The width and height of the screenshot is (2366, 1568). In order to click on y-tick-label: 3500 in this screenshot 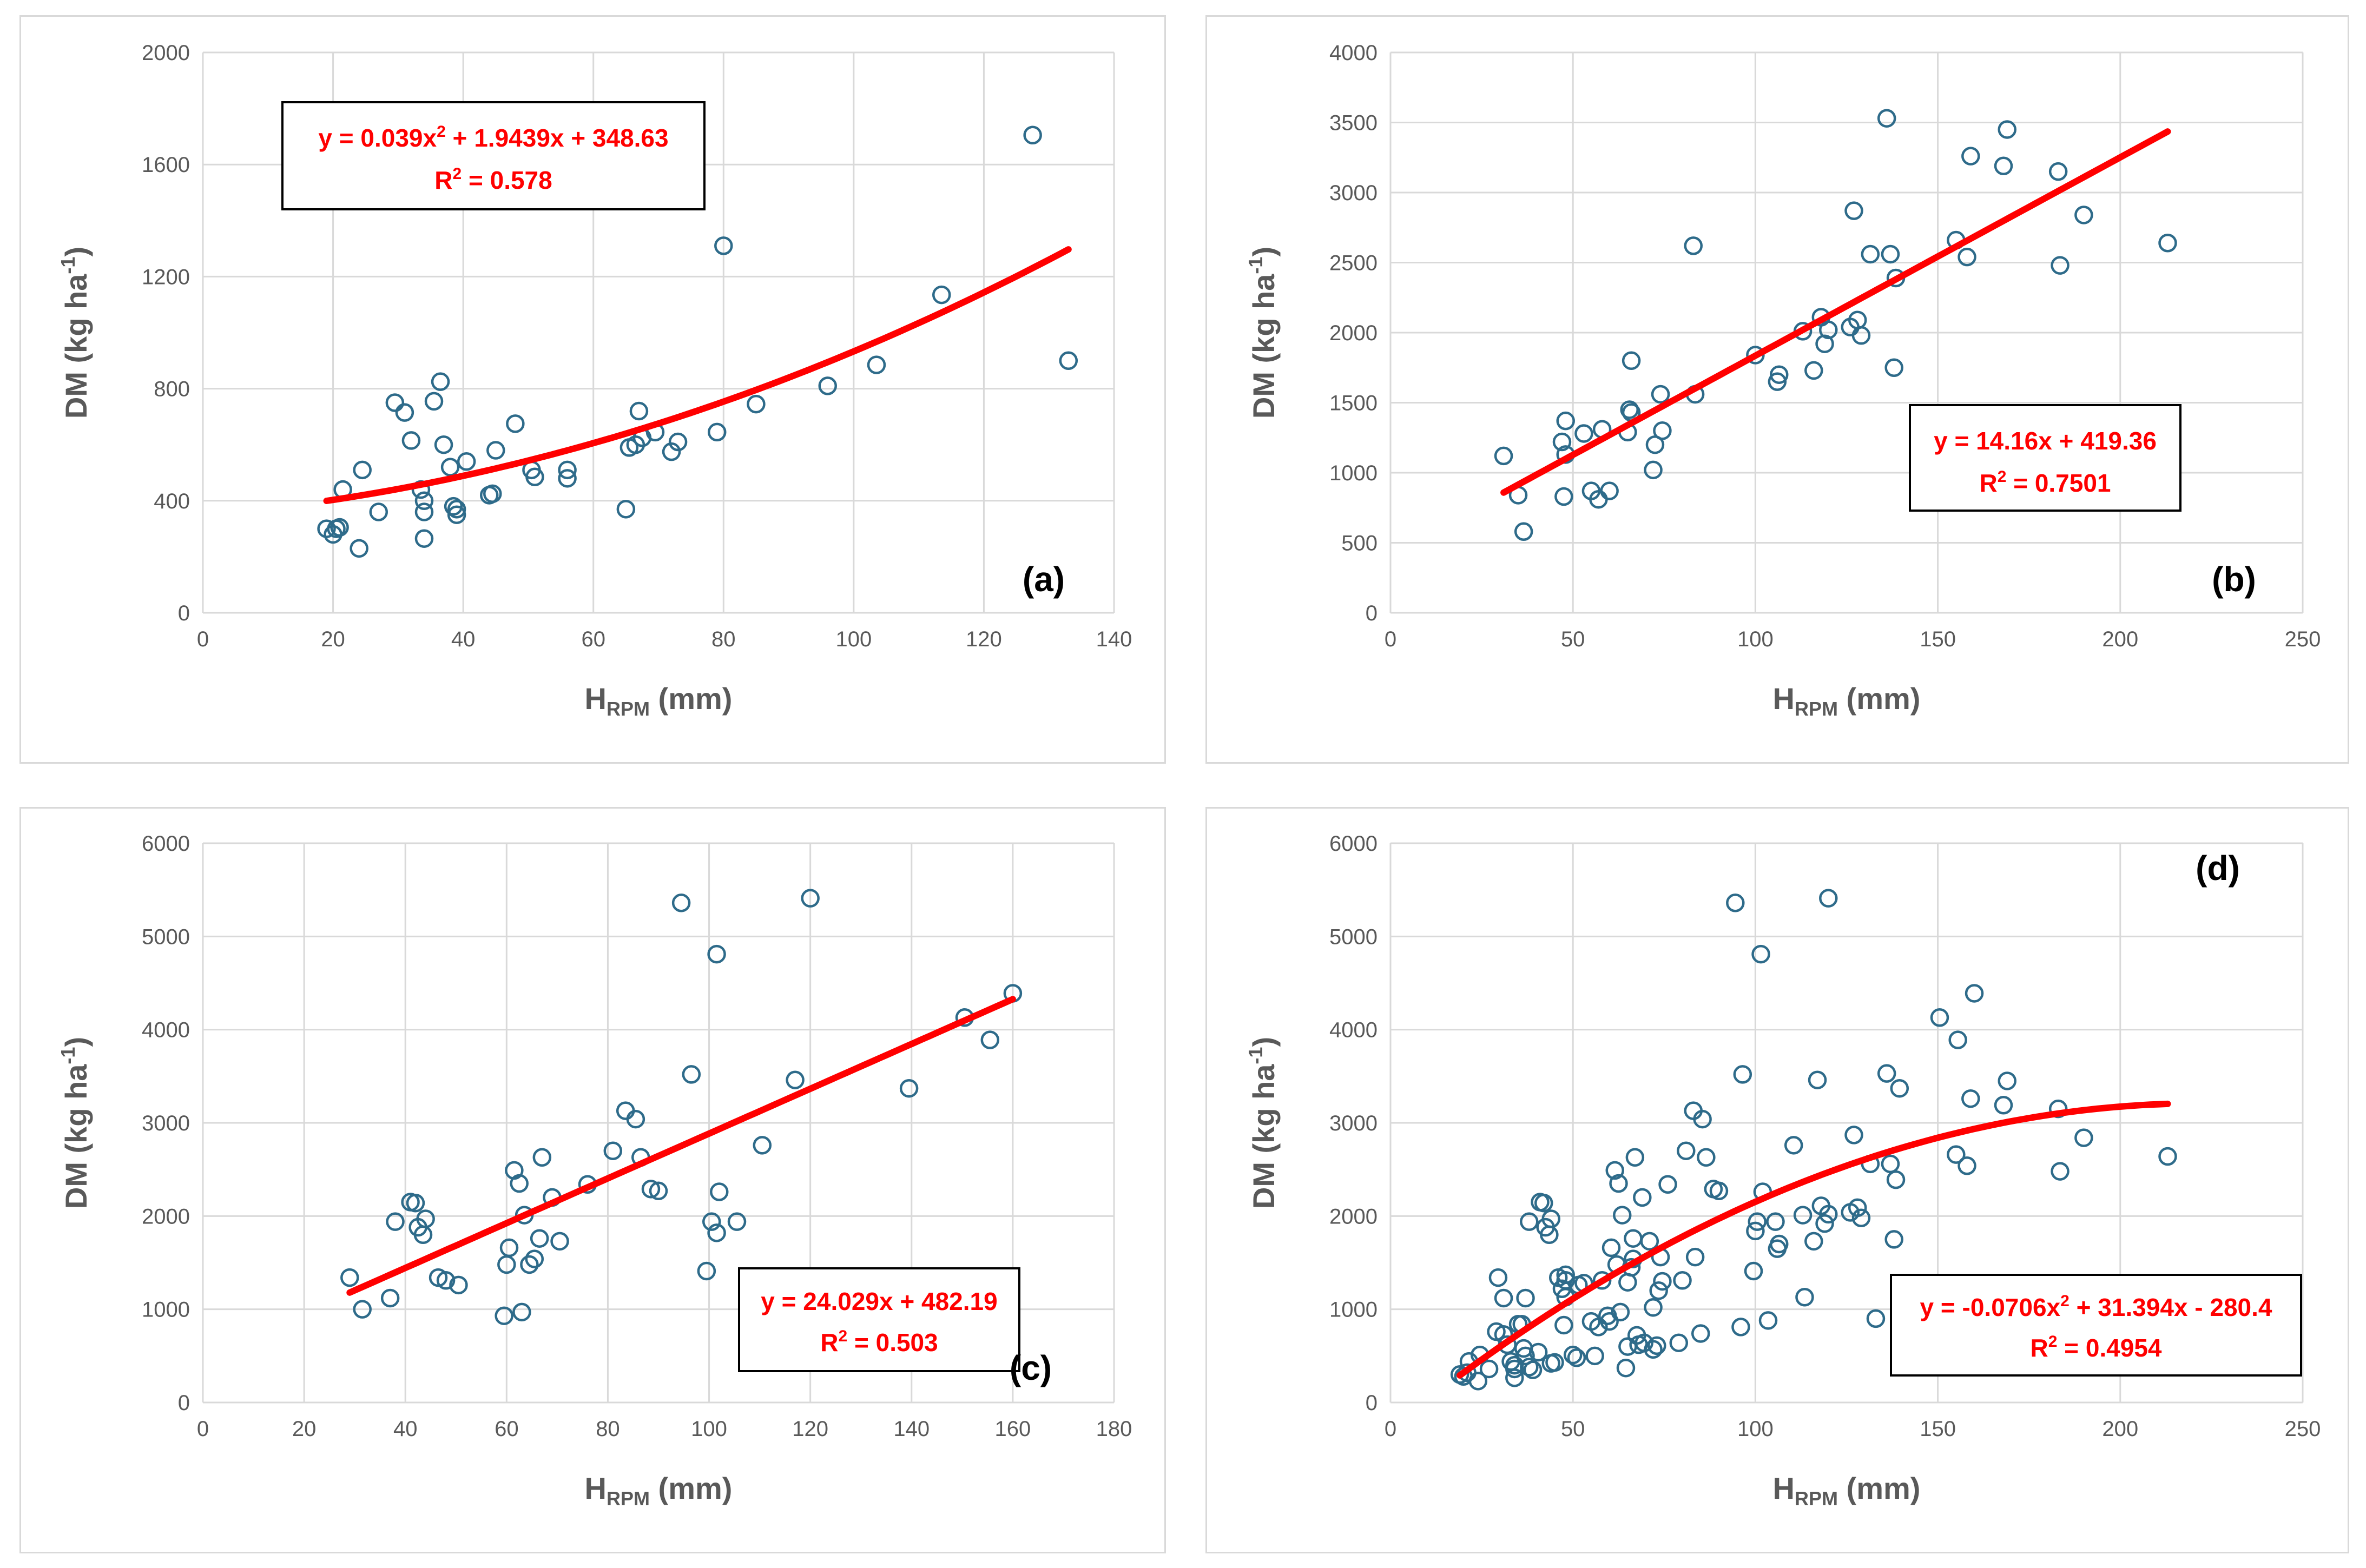, I will do `click(1353, 123)`.